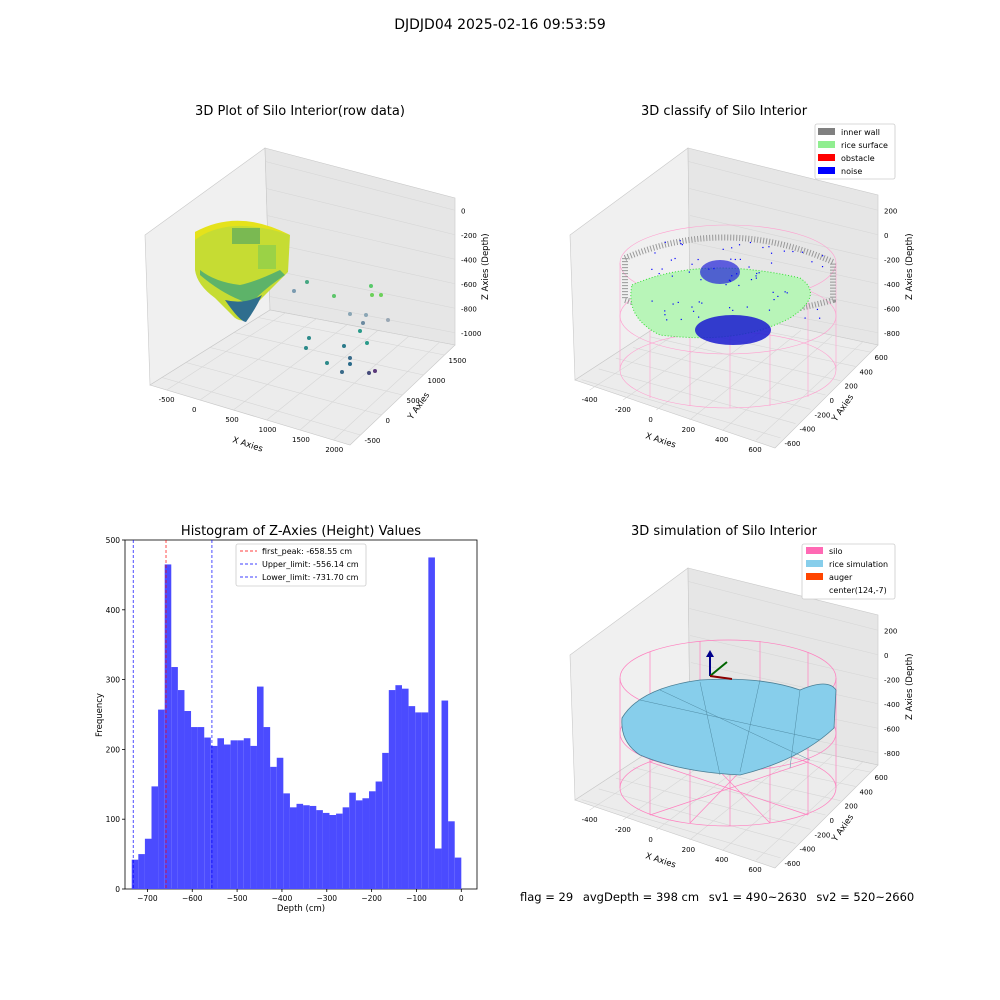 The width and height of the screenshot is (1000, 1000). What do you see at coordinates (301, 440) in the screenshot?
I see `raw-xtick-label: 1500` at bounding box center [301, 440].